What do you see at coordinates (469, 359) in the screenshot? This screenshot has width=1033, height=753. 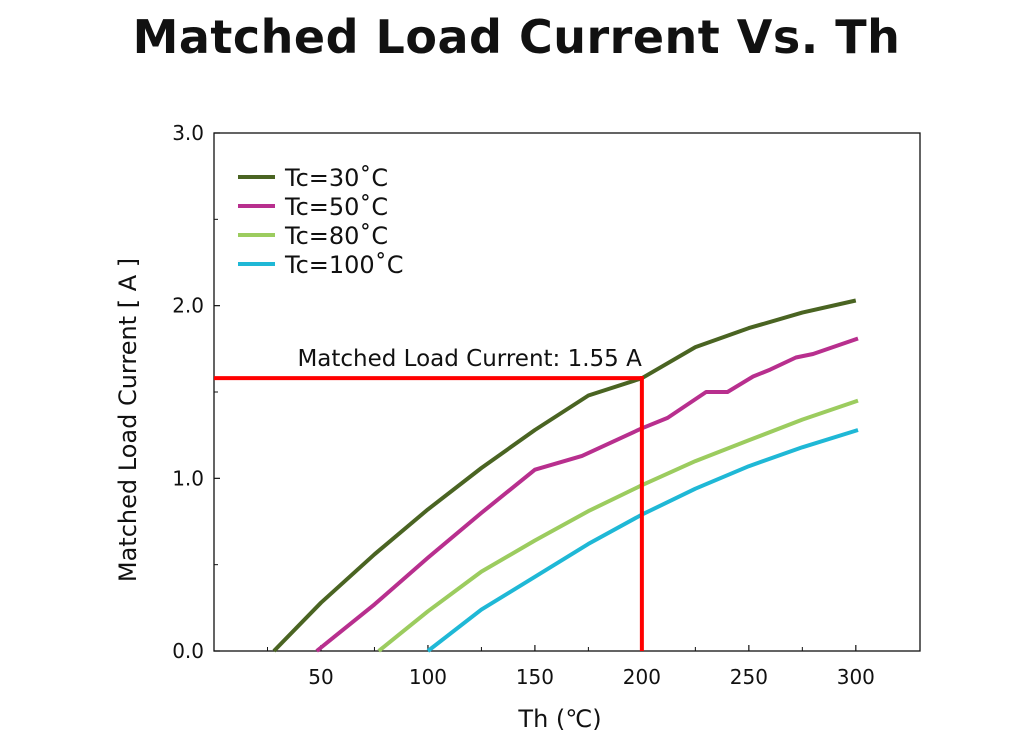 I see `annotation-label: Matched Load Current: 1.55 A` at bounding box center [469, 359].